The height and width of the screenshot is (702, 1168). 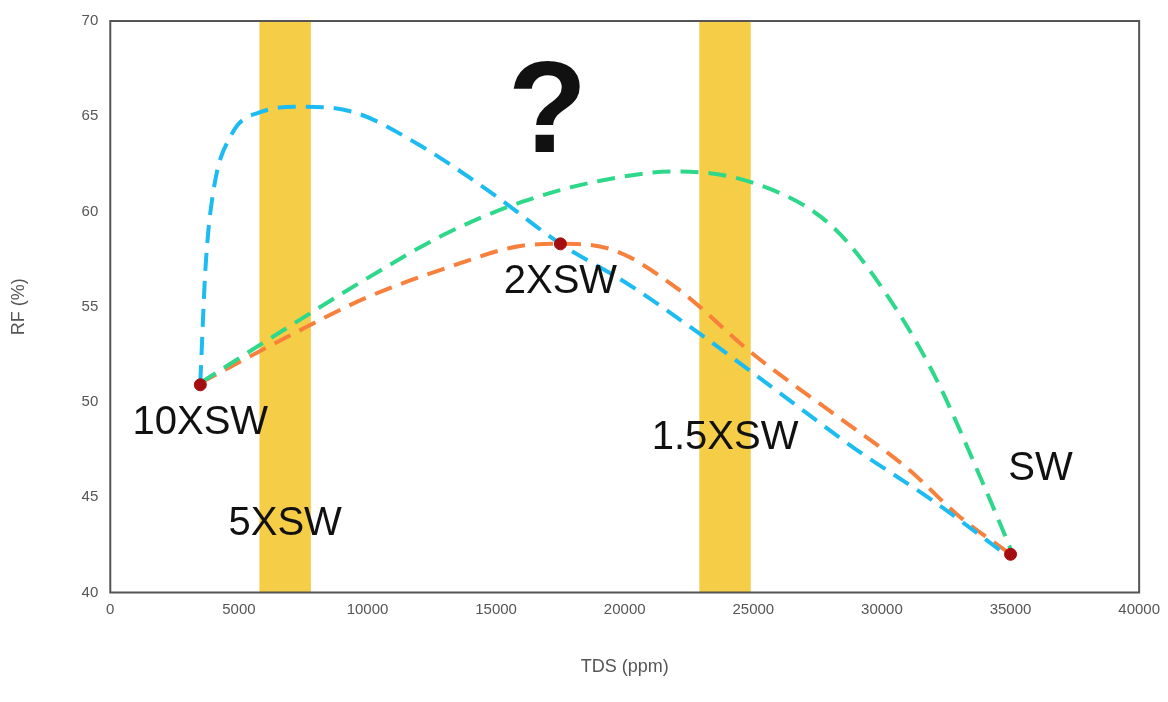 I want to click on x-tick-label: 30000, so click(x=882, y=608).